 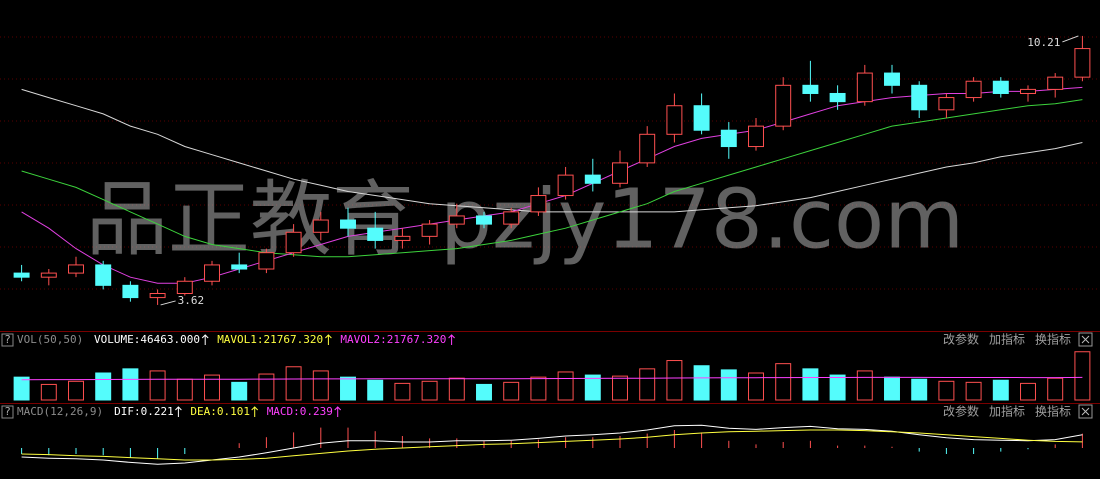 I want to click on indicator-readout: DEA:0.101, so click(x=220, y=411).